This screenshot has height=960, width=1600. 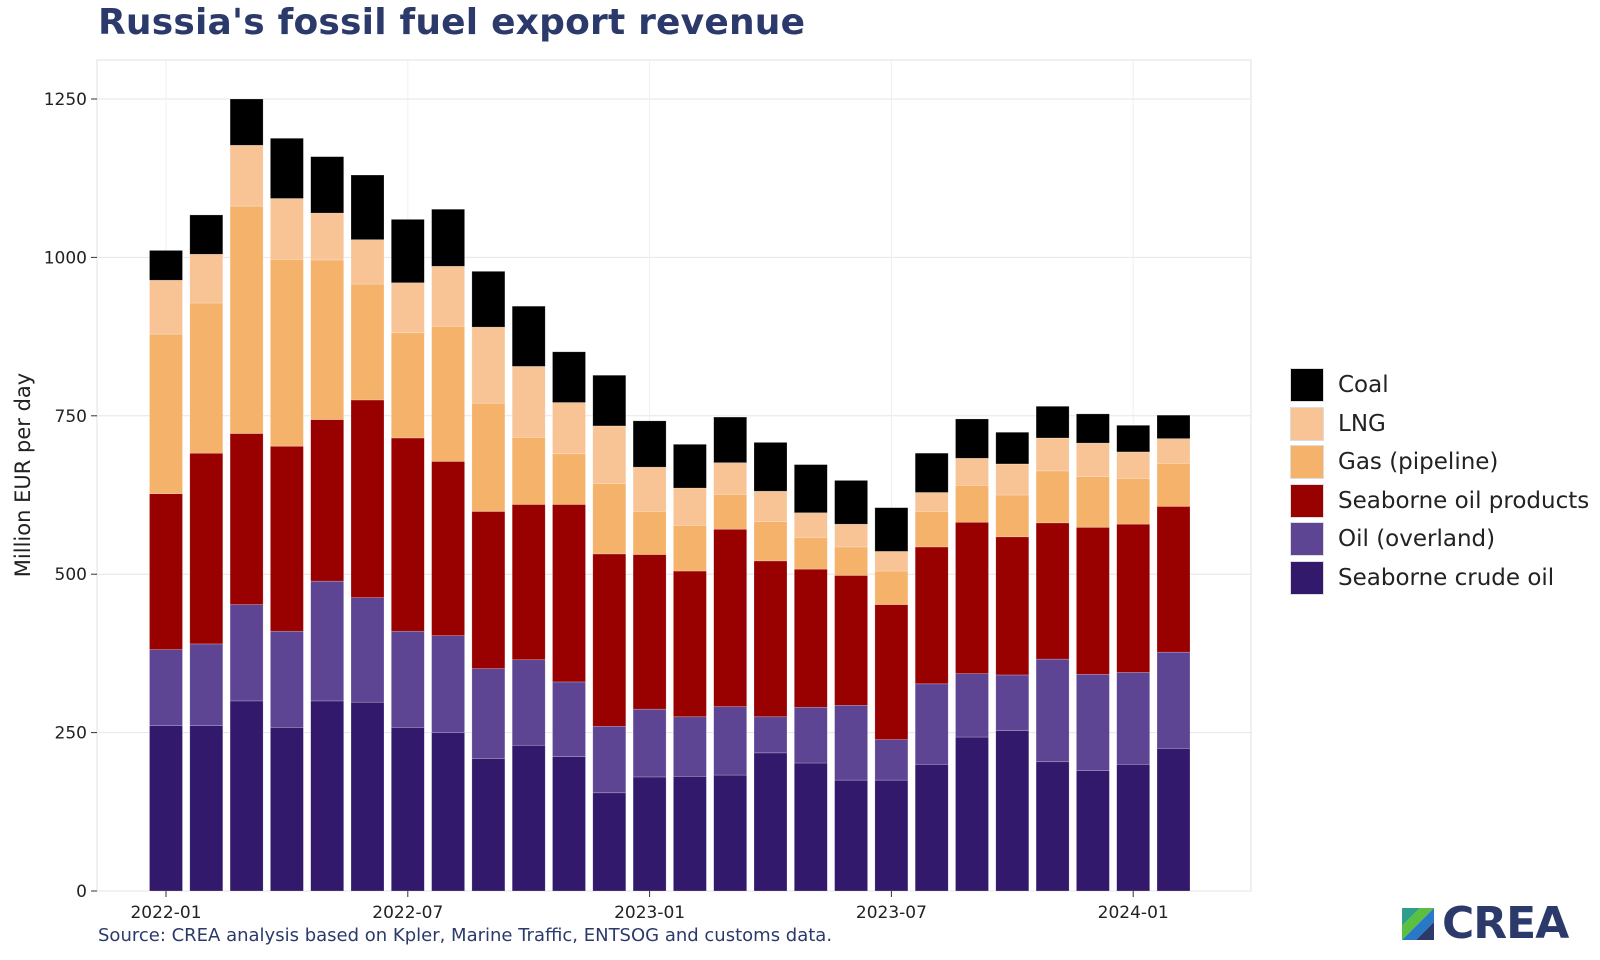 I want to click on x-tick-label: 2022-07, so click(x=407, y=913).